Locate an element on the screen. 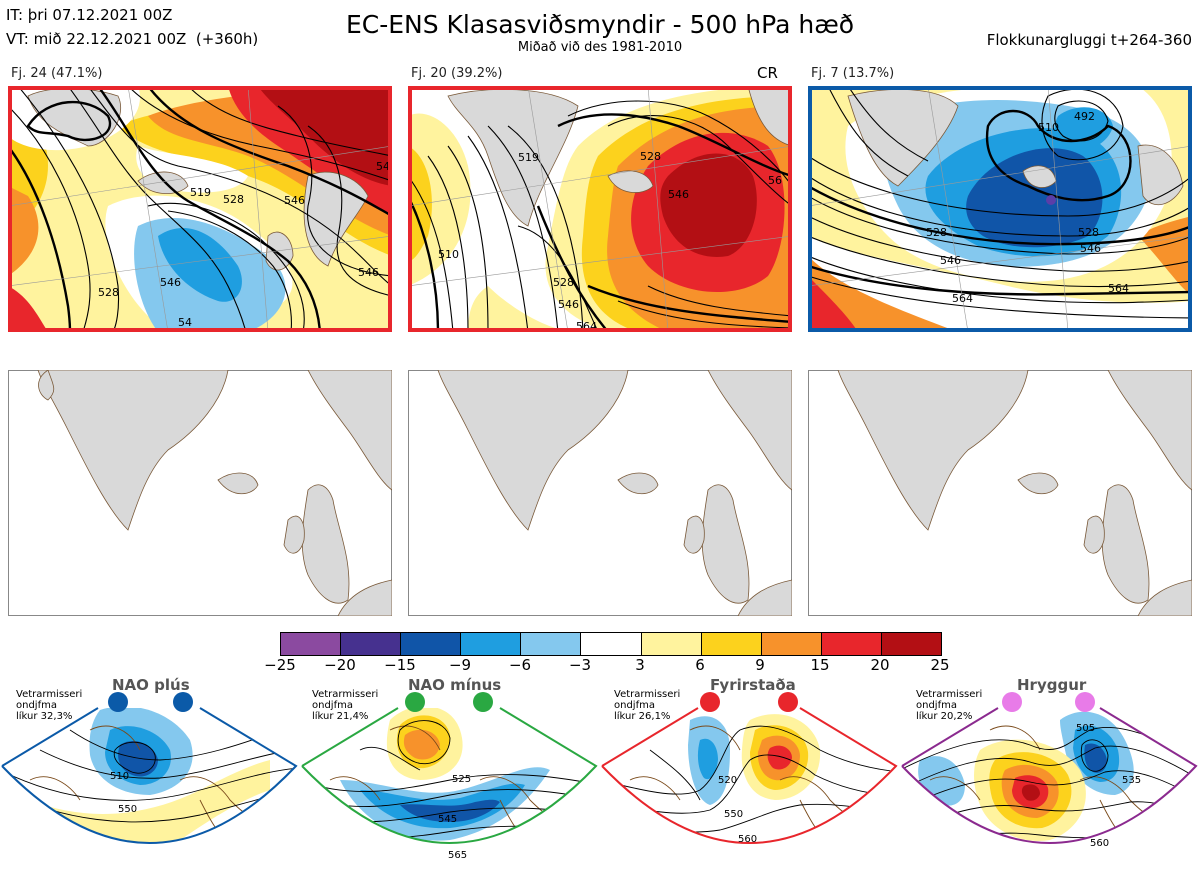 The image size is (1200, 871). cluster-3-caption: Fj. 7 (13.7%) is located at coordinates (853, 73).